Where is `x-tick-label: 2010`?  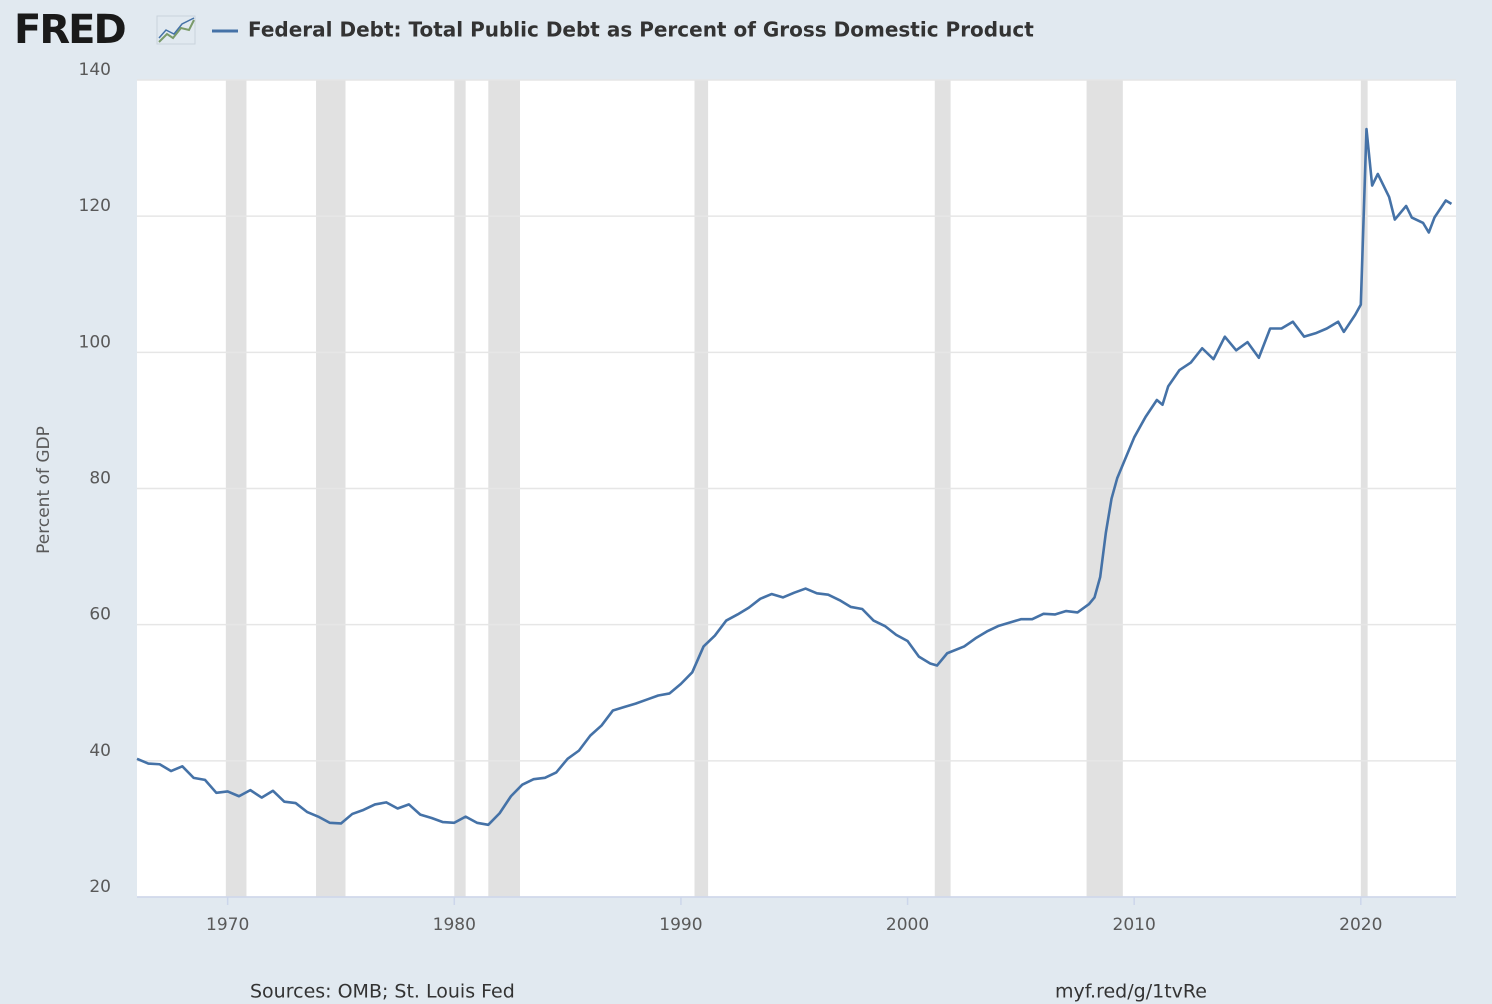
x-tick-label: 2010 is located at coordinates (1134, 925).